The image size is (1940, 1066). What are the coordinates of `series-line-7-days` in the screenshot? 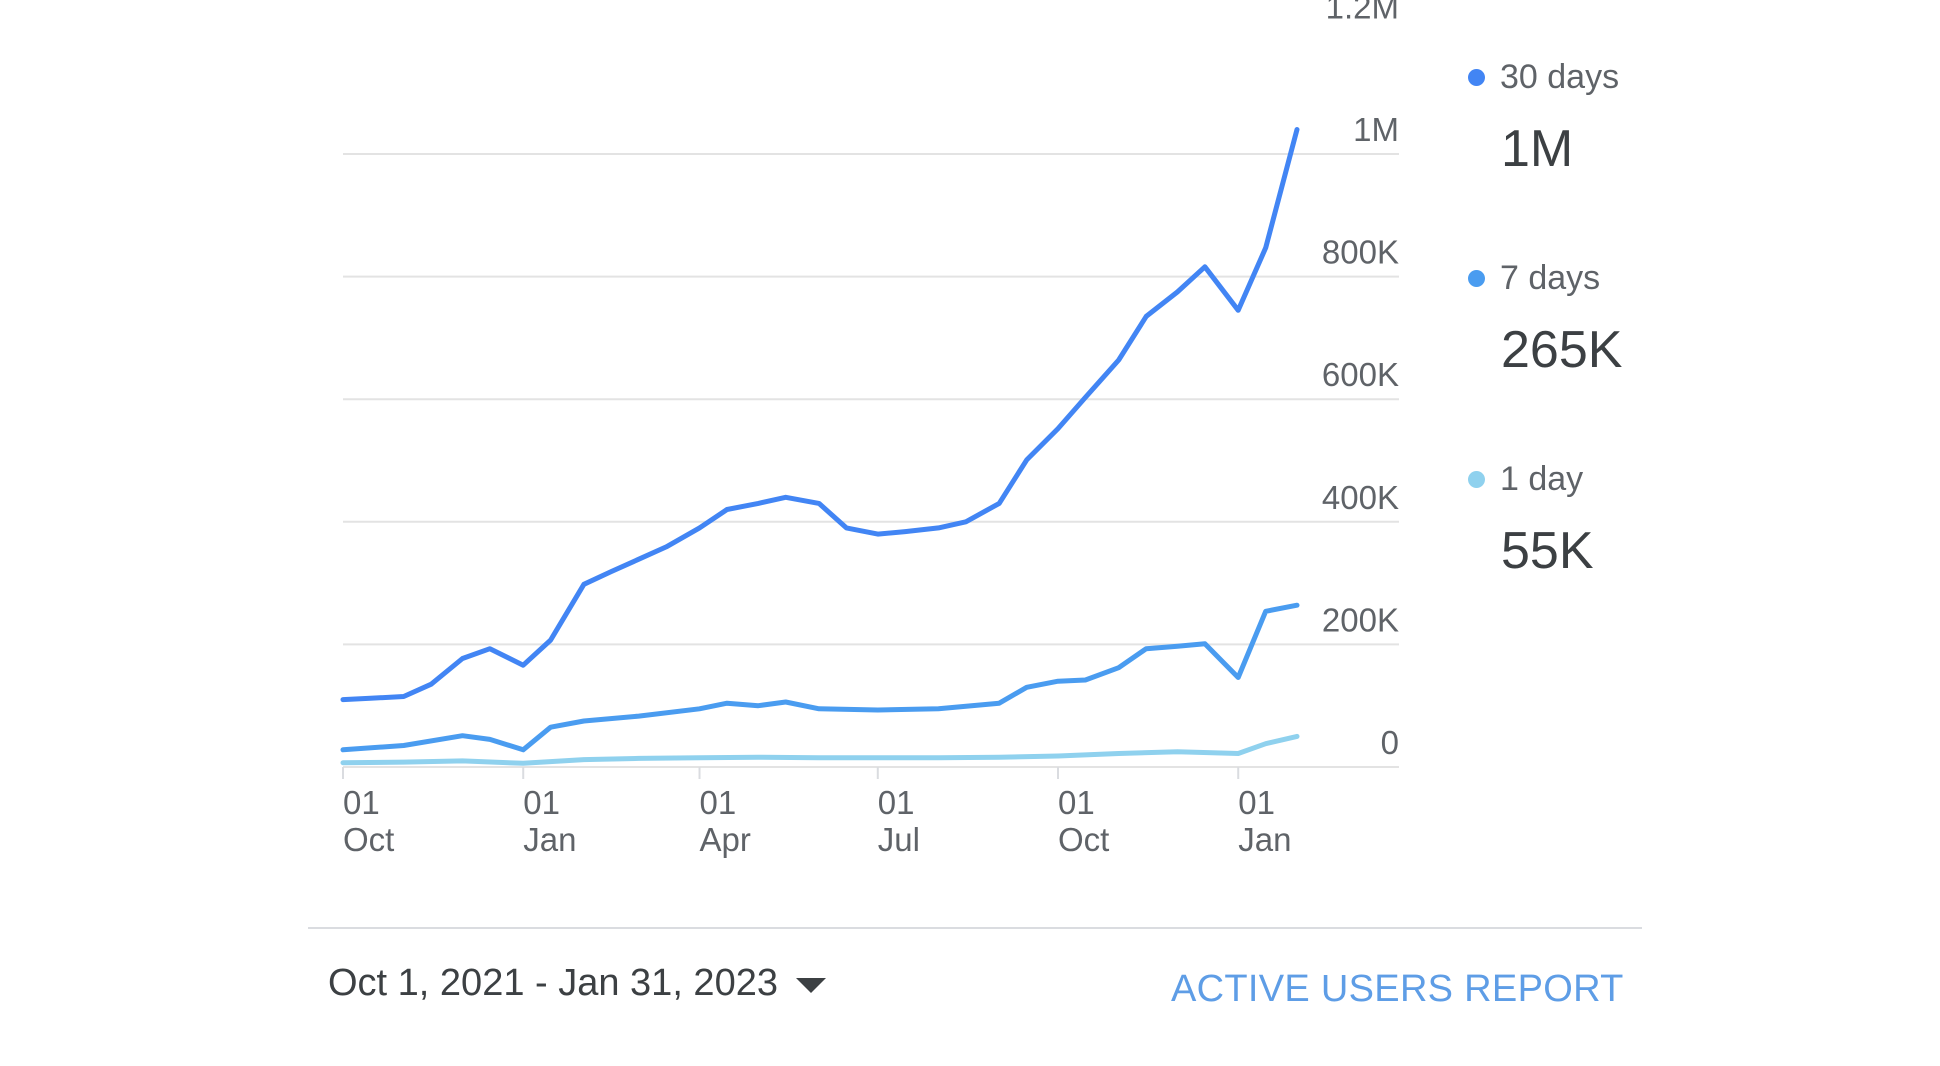 It's located at (820, 677).